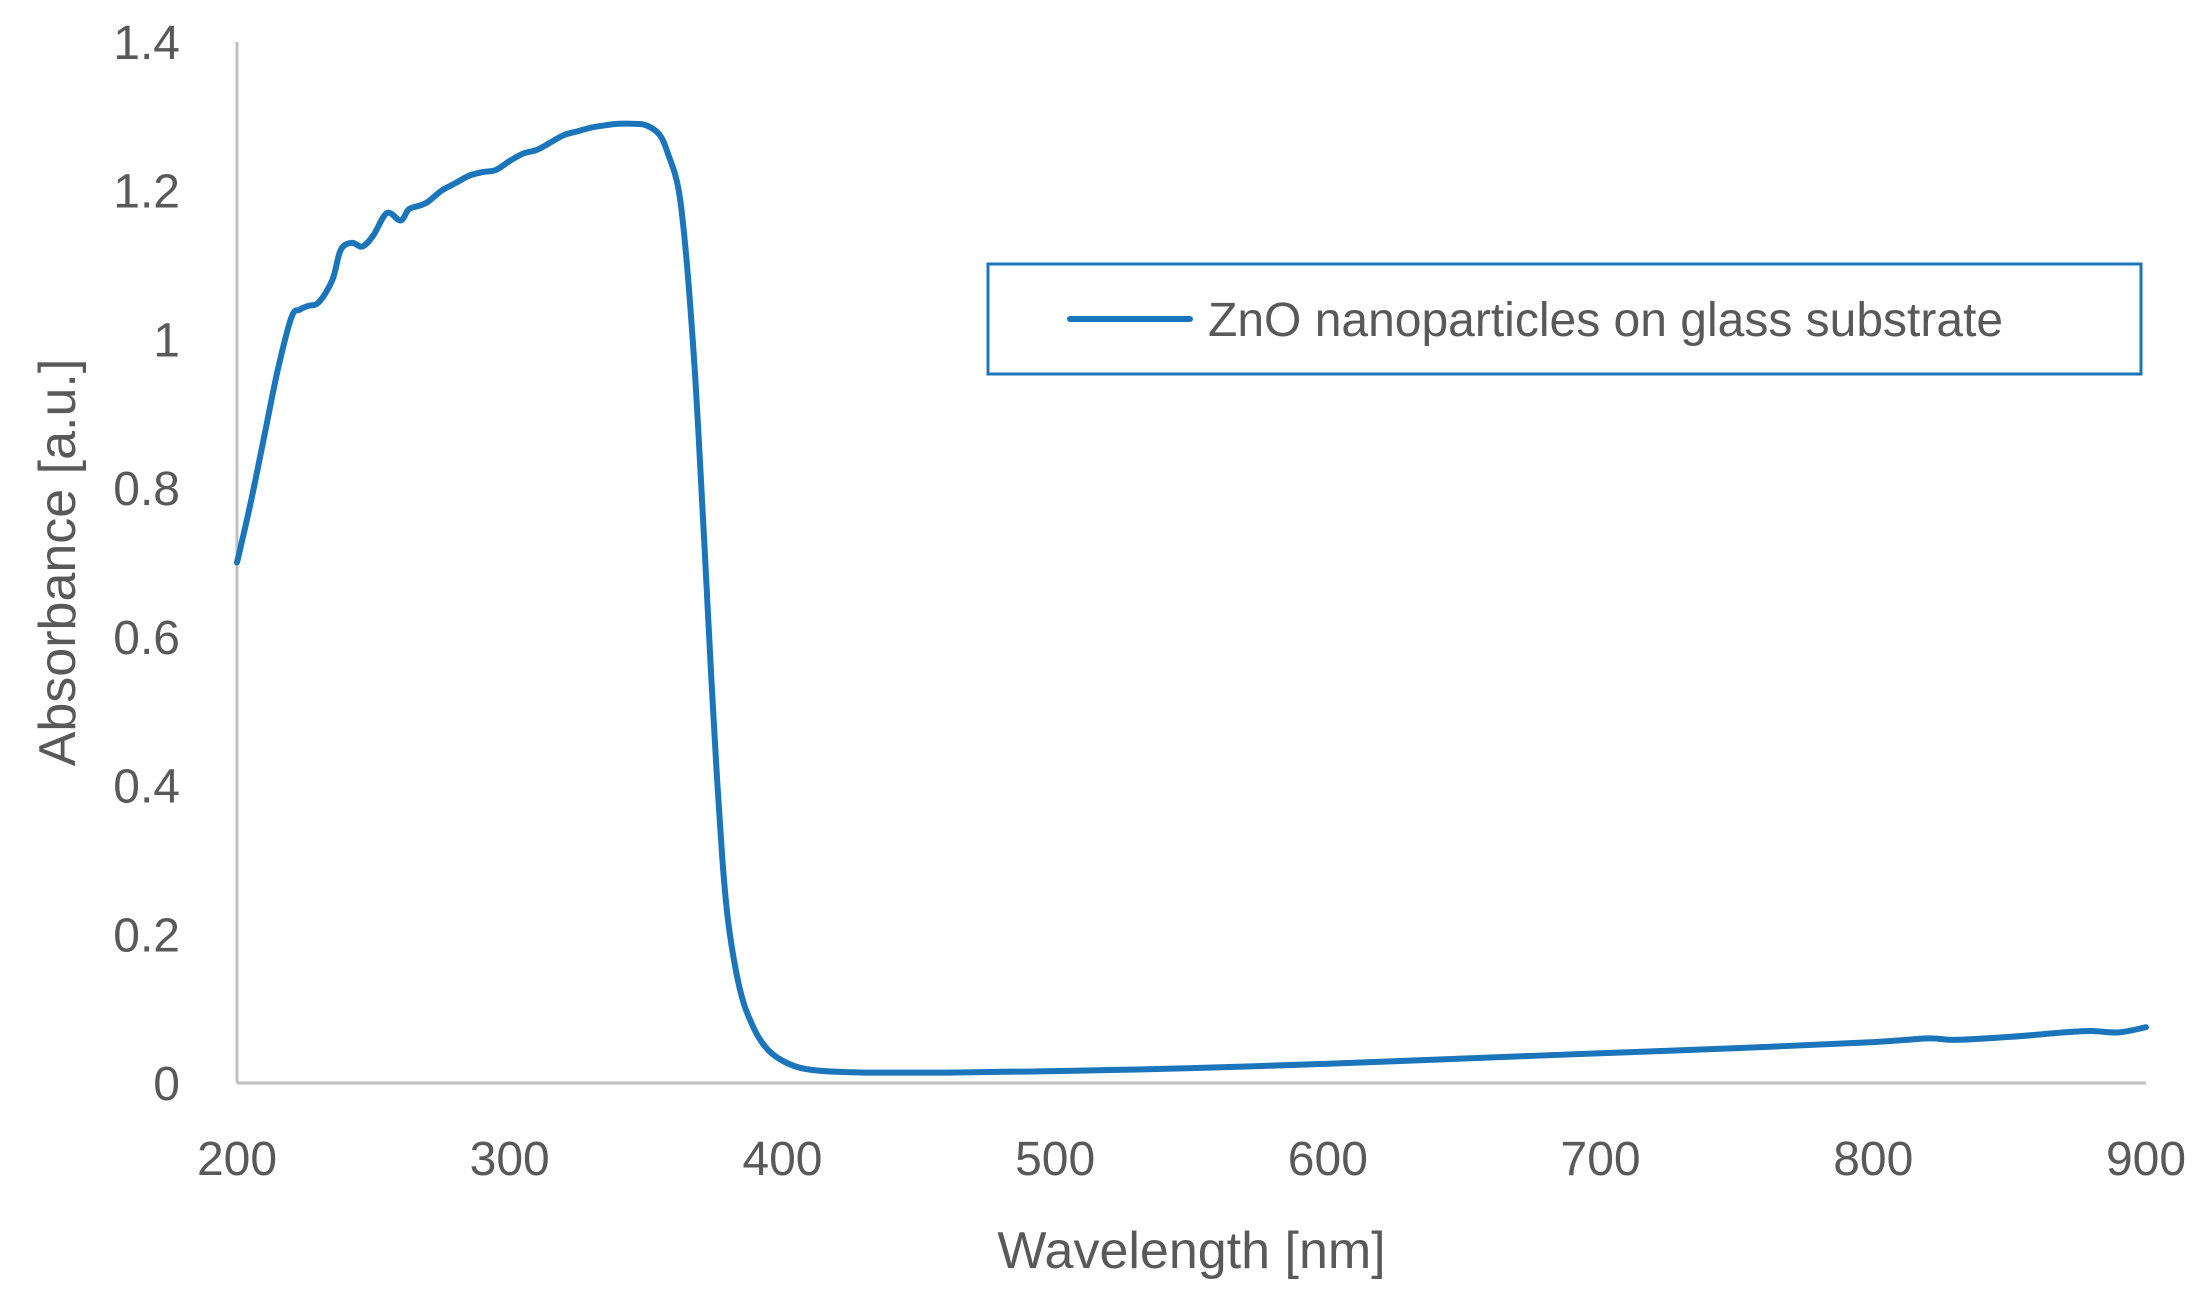 This screenshot has width=2203, height=1295. I want to click on x-tick-label: 200, so click(237, 1159).